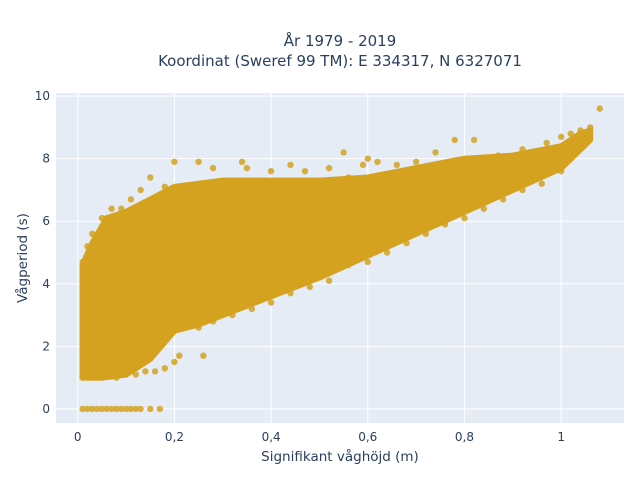 The width and height of the screenshot is (640, 480). What do you see at coordinates (78, 437) in the screenshot?
I see `x-tick-label: 0` at bounding box center [78, 437].